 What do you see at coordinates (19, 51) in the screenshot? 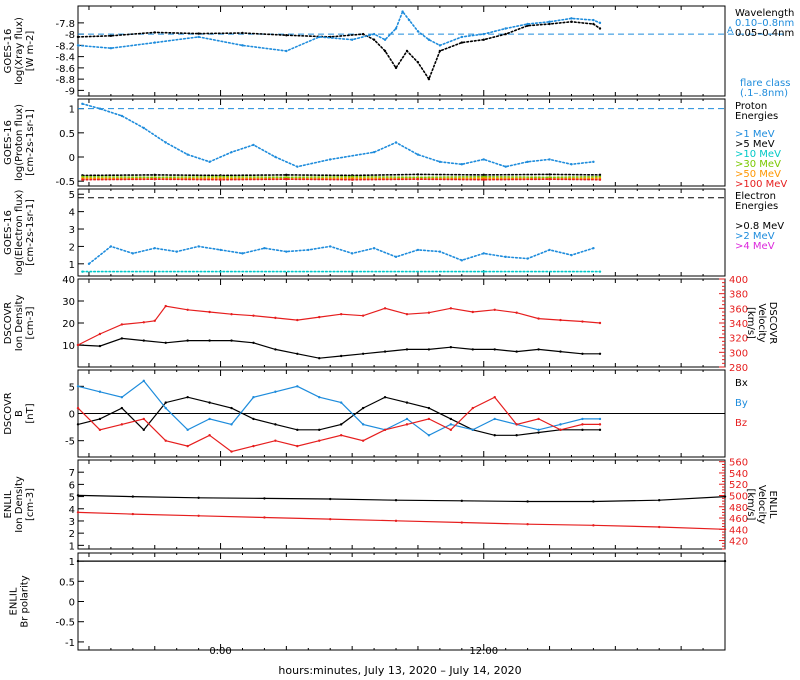
I see `y-axis-label: GOES-16log(Xray flux)[W m-2]` at bounding box center [19, 51].